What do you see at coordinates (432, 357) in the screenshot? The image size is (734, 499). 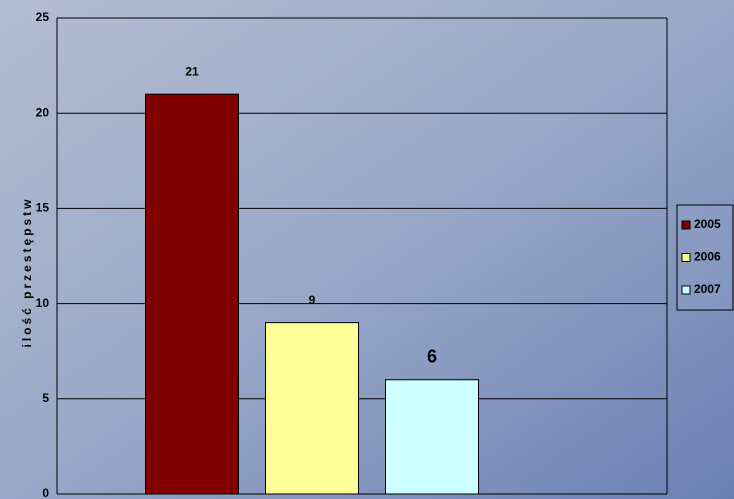 I see `data-label: 6` at bounding box center [432, 357].